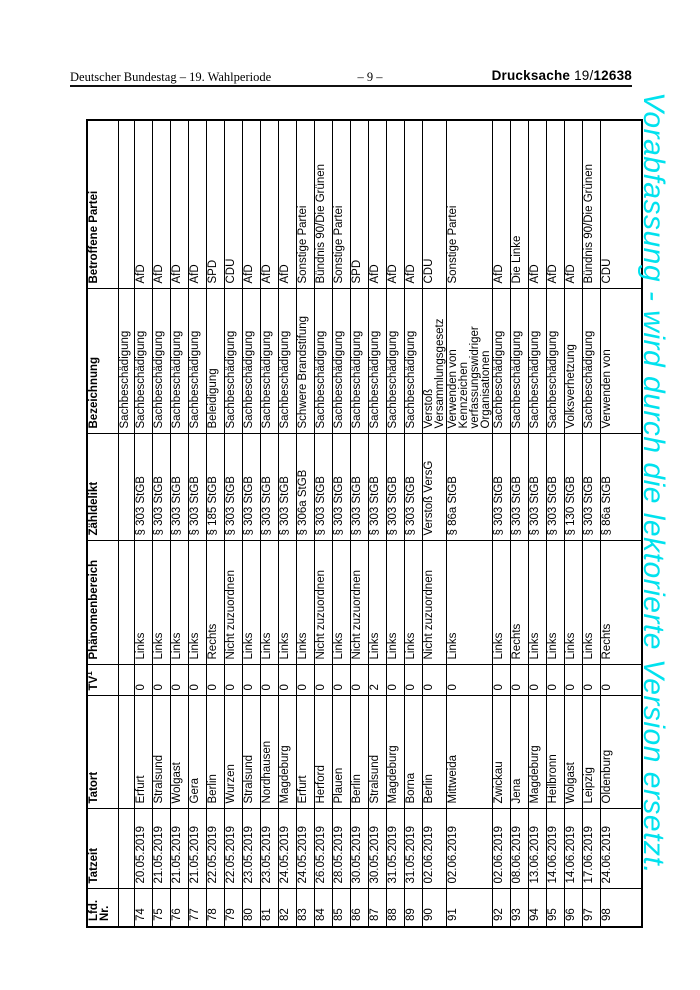  Describe the element at coordinates (537, 849) in the screenshot. I see `cell-tatzeit: 13.06.2019` at that location.